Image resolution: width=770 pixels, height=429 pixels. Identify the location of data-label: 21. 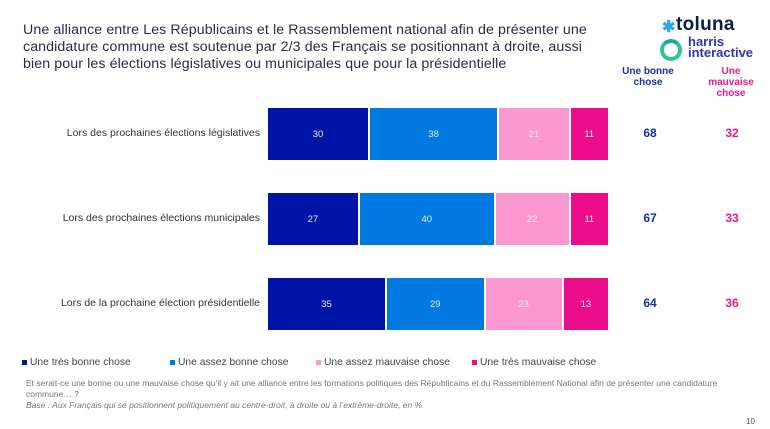
(534, 134).